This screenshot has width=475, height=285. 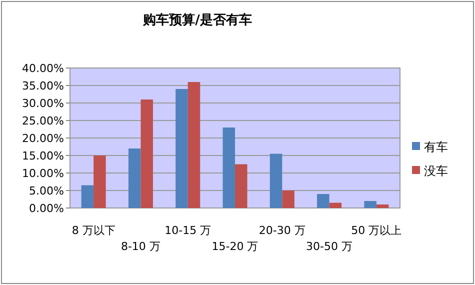 I want to click on x-tick-label: 10-15 万, so click(x=188, y=230).